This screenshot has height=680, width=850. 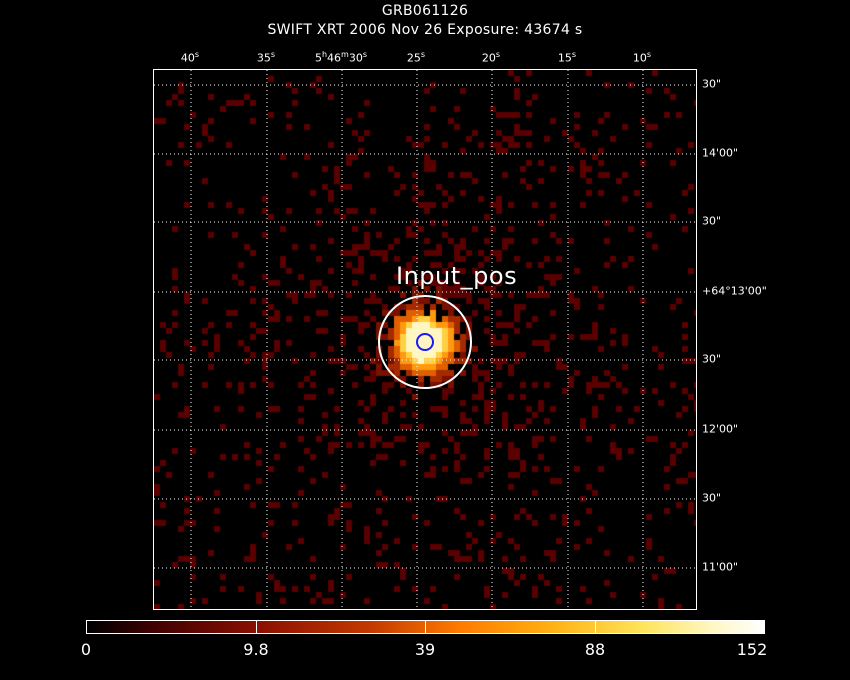 I want to click on dec-tick-label: 12'00", so click(x=720, y=429).